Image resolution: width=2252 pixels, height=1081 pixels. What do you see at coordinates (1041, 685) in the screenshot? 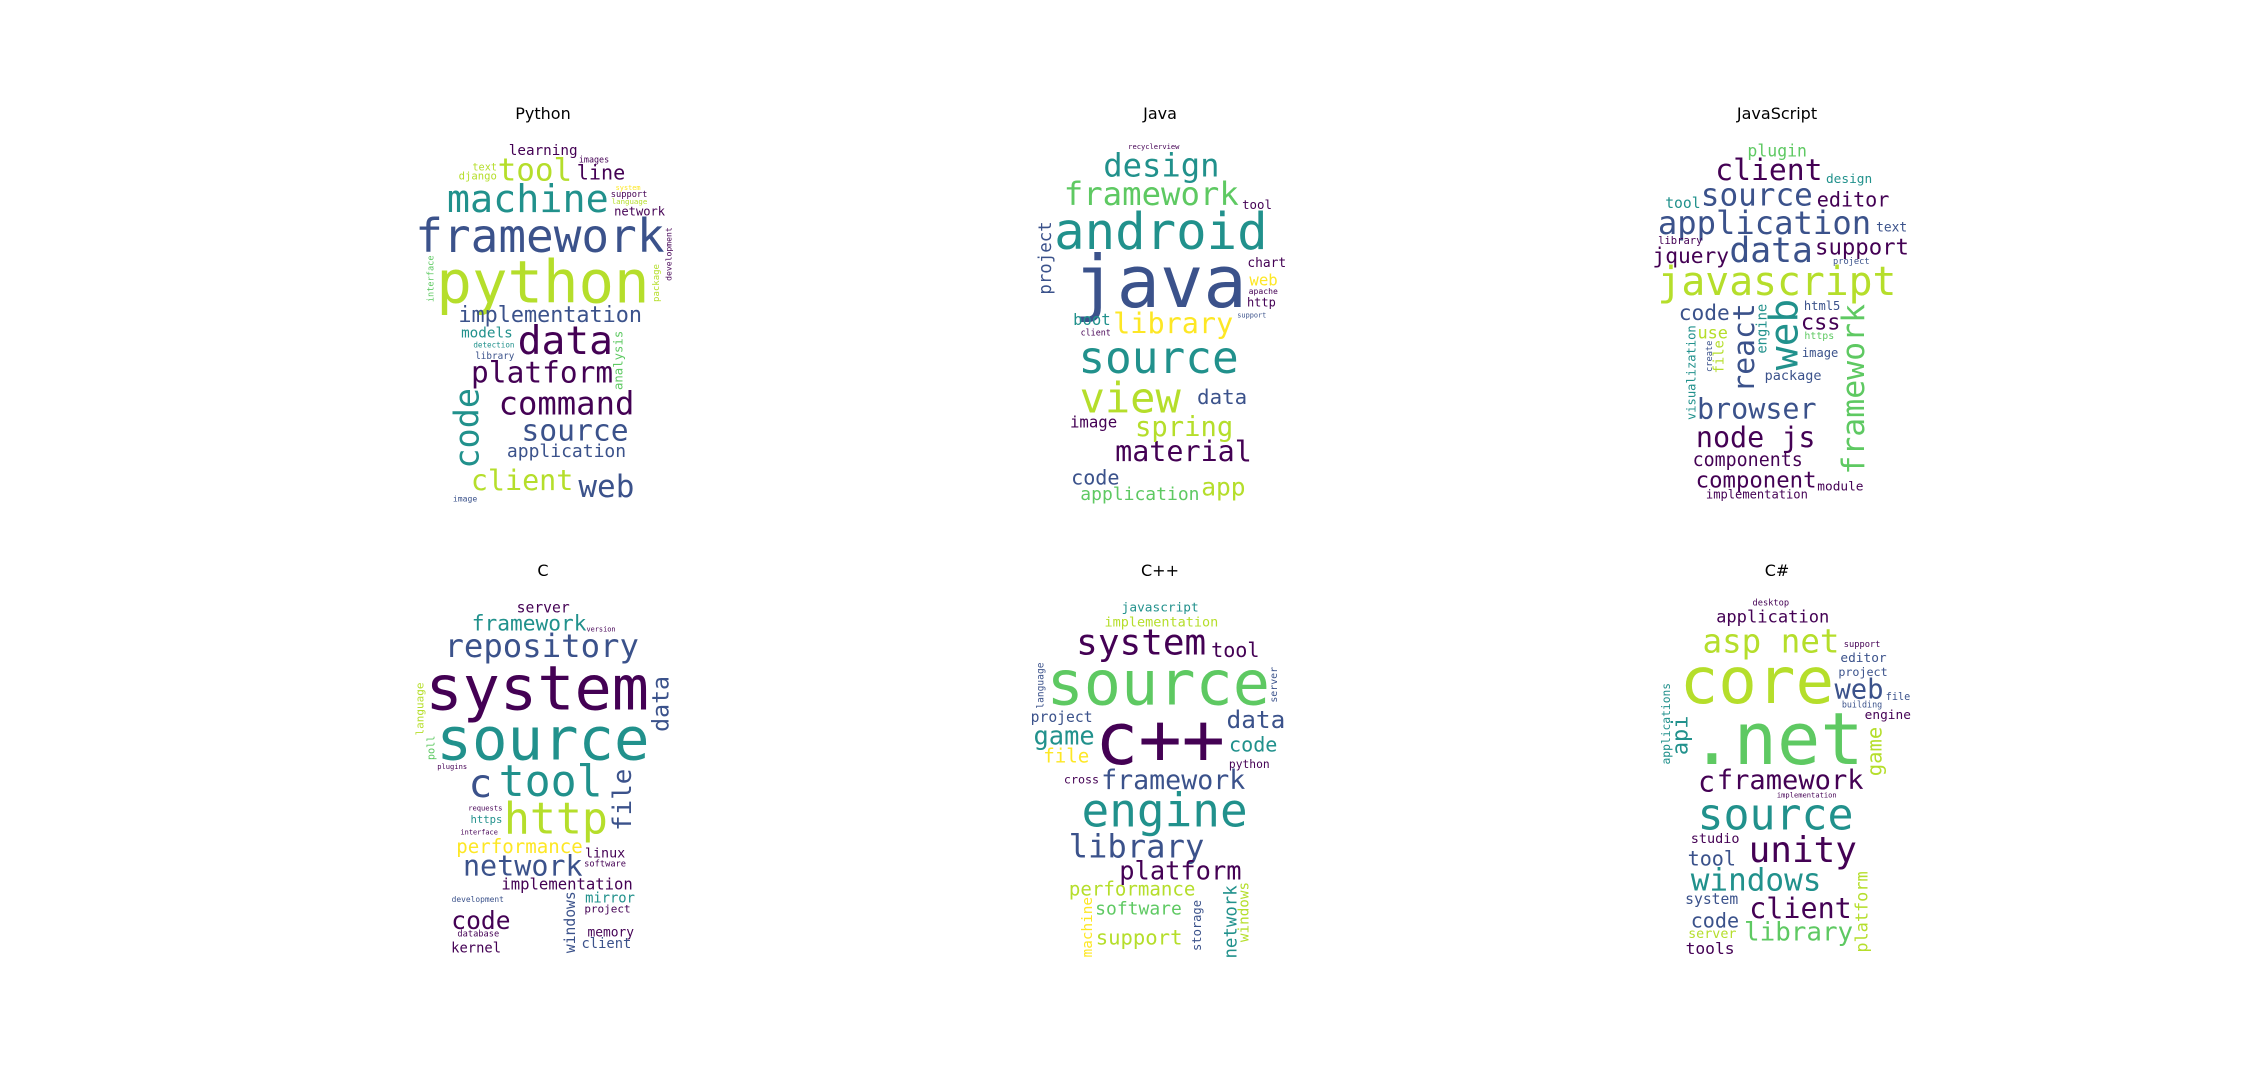
I see `cloud-word: language` at bounding box center [1041, 685].